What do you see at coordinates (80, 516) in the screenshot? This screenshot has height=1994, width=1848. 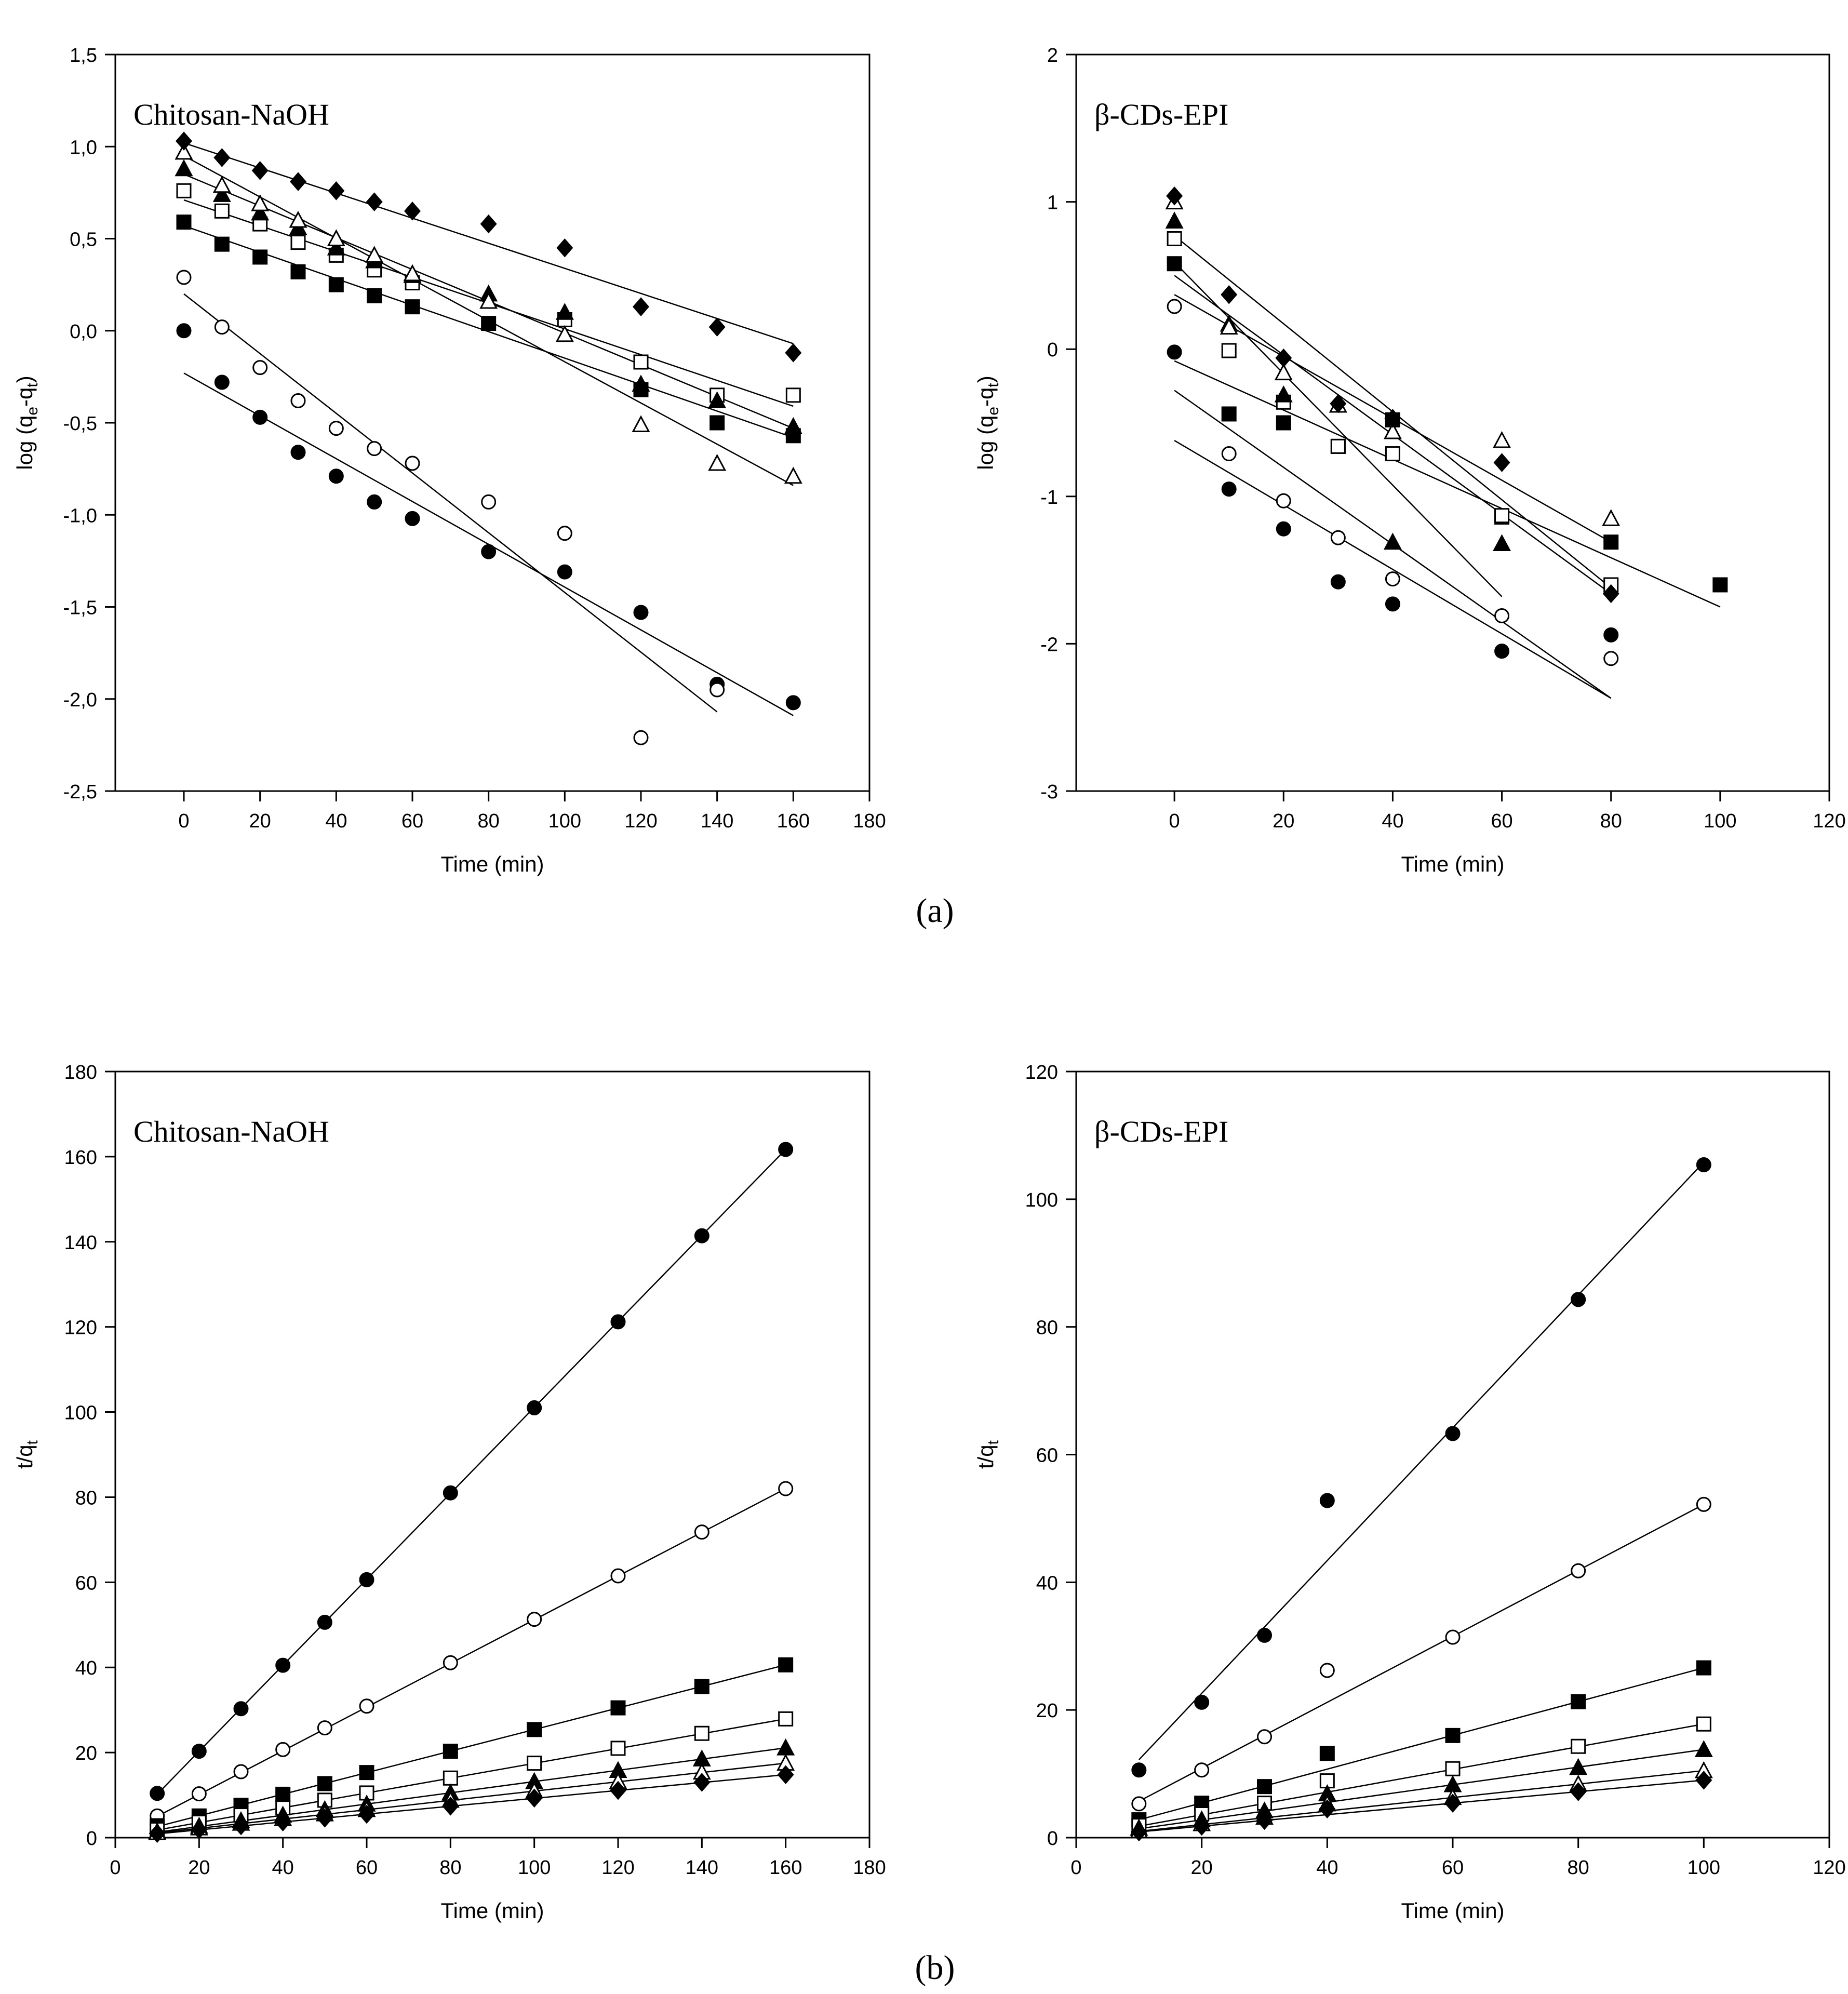 I see `y-tick-label: -1,0` at bounding box center [80, 516].